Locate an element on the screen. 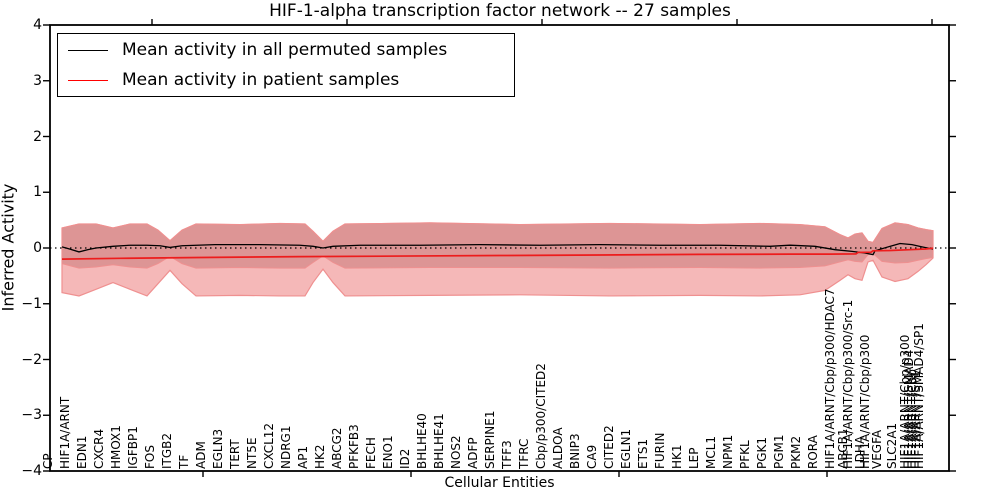 This screenshot has height=500, width=1000. x-tick-label: ADFP is located at coordinates (473, 453).